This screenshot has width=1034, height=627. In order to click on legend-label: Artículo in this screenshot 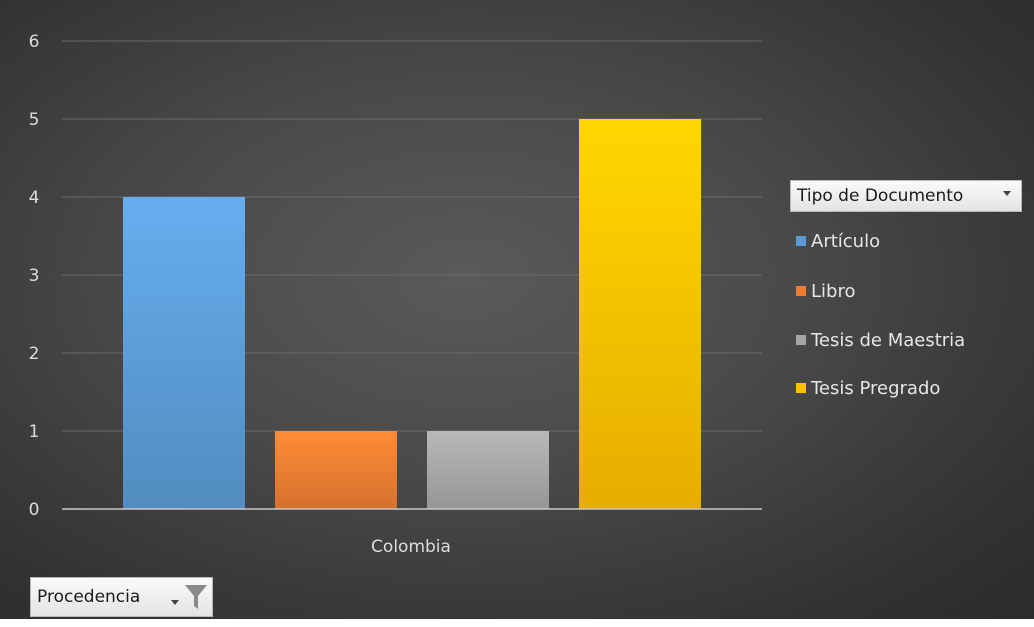, I will do `click(846, 241)`.